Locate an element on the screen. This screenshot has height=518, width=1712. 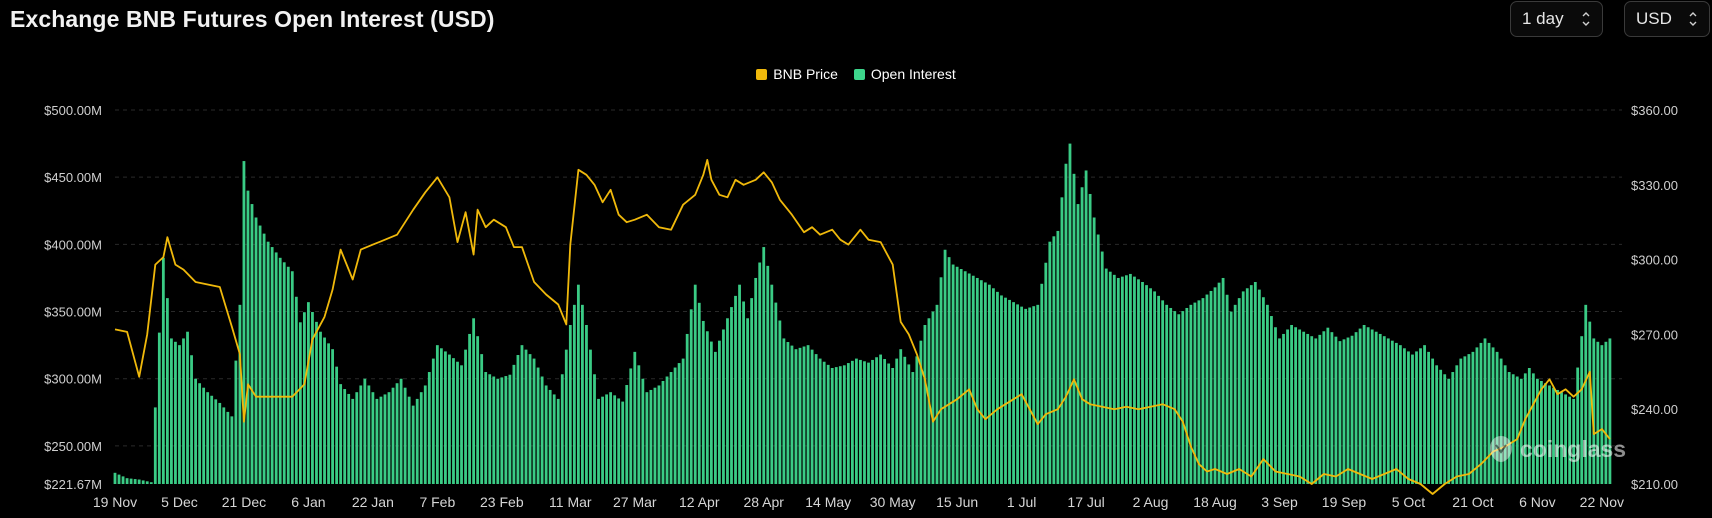
x-tick-label: 15 Jun is located at coordinates (957, 502).